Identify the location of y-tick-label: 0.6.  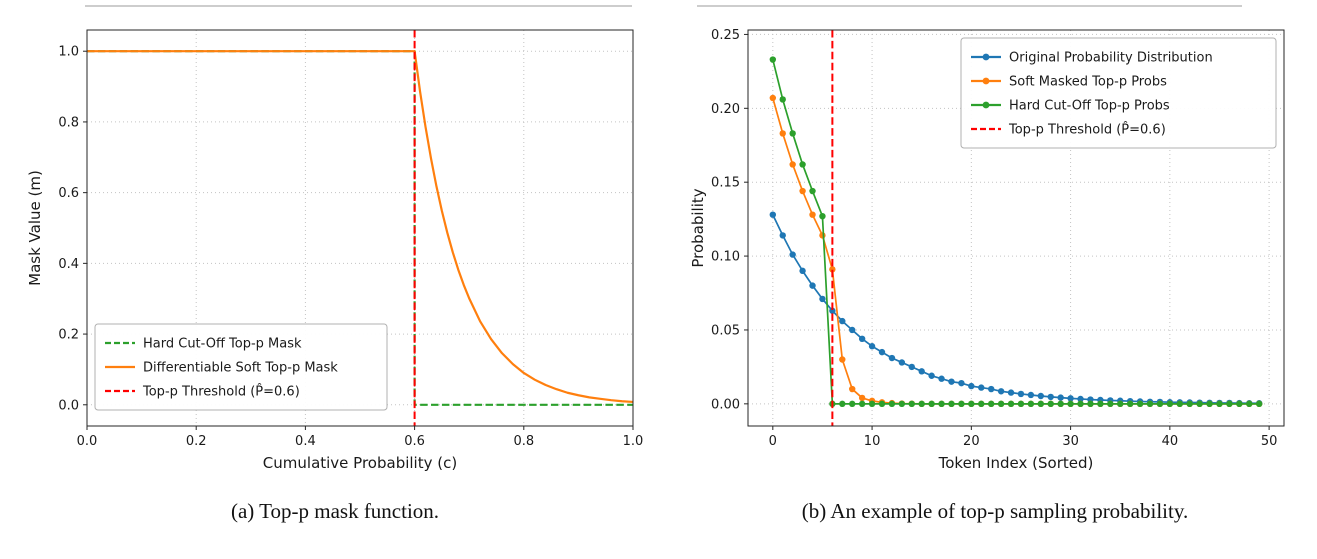
(68, 193).